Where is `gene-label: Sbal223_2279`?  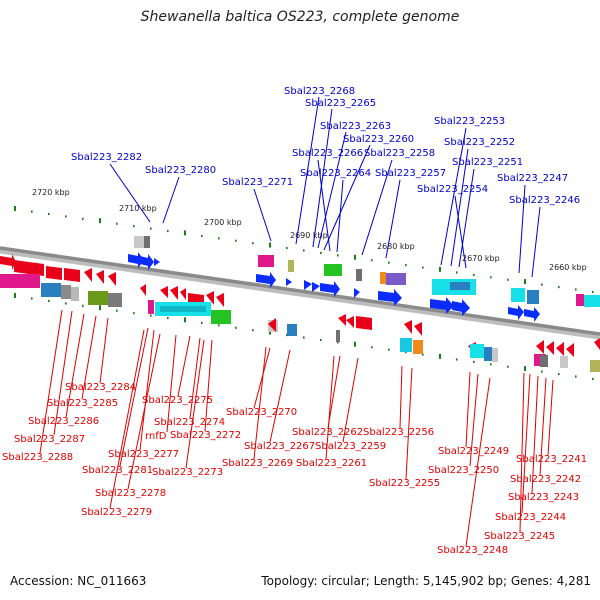
gene-label: Sbal223_2279 is located at coordinates (116, 512).